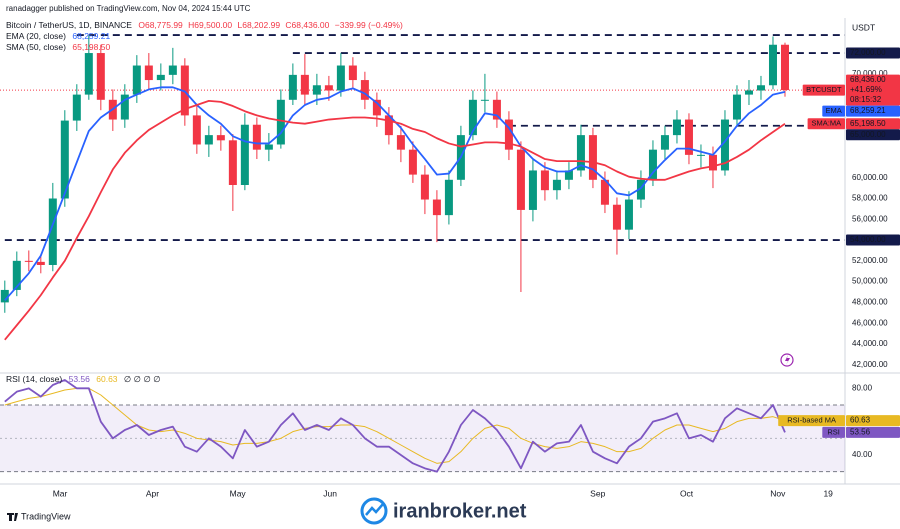  Describe the element at coordinates (870, 281) in the screenshot. I see `y-tick-label: 50,000.00` at that location.